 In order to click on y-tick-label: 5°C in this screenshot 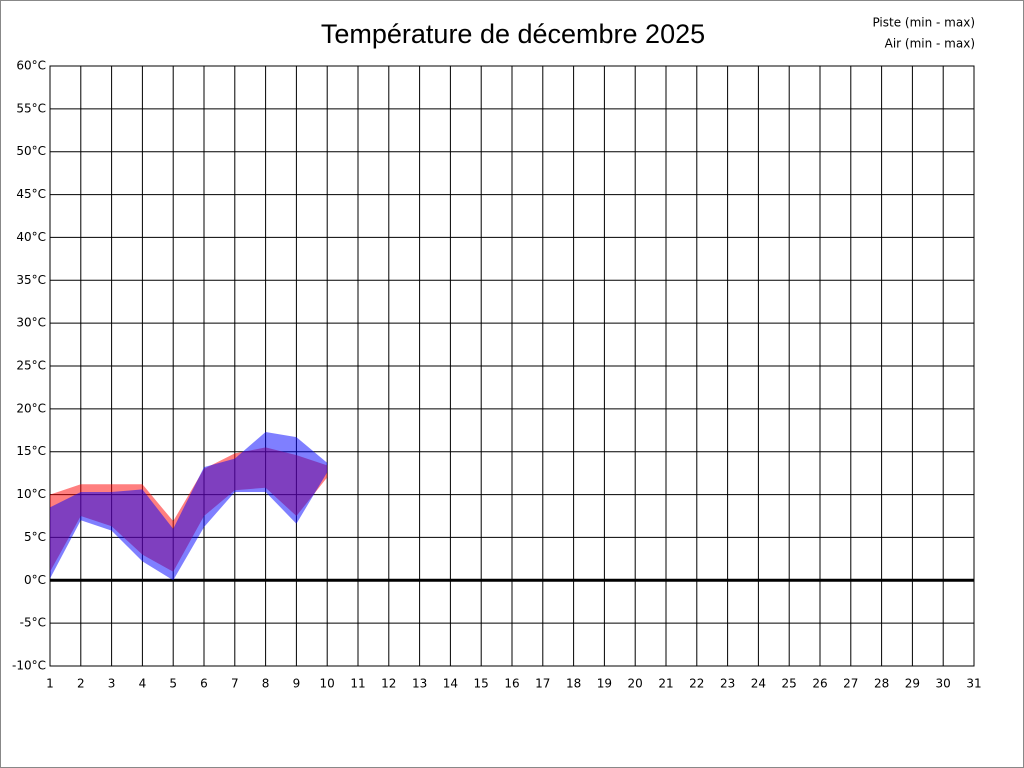, I will do `click(35, 537)`.